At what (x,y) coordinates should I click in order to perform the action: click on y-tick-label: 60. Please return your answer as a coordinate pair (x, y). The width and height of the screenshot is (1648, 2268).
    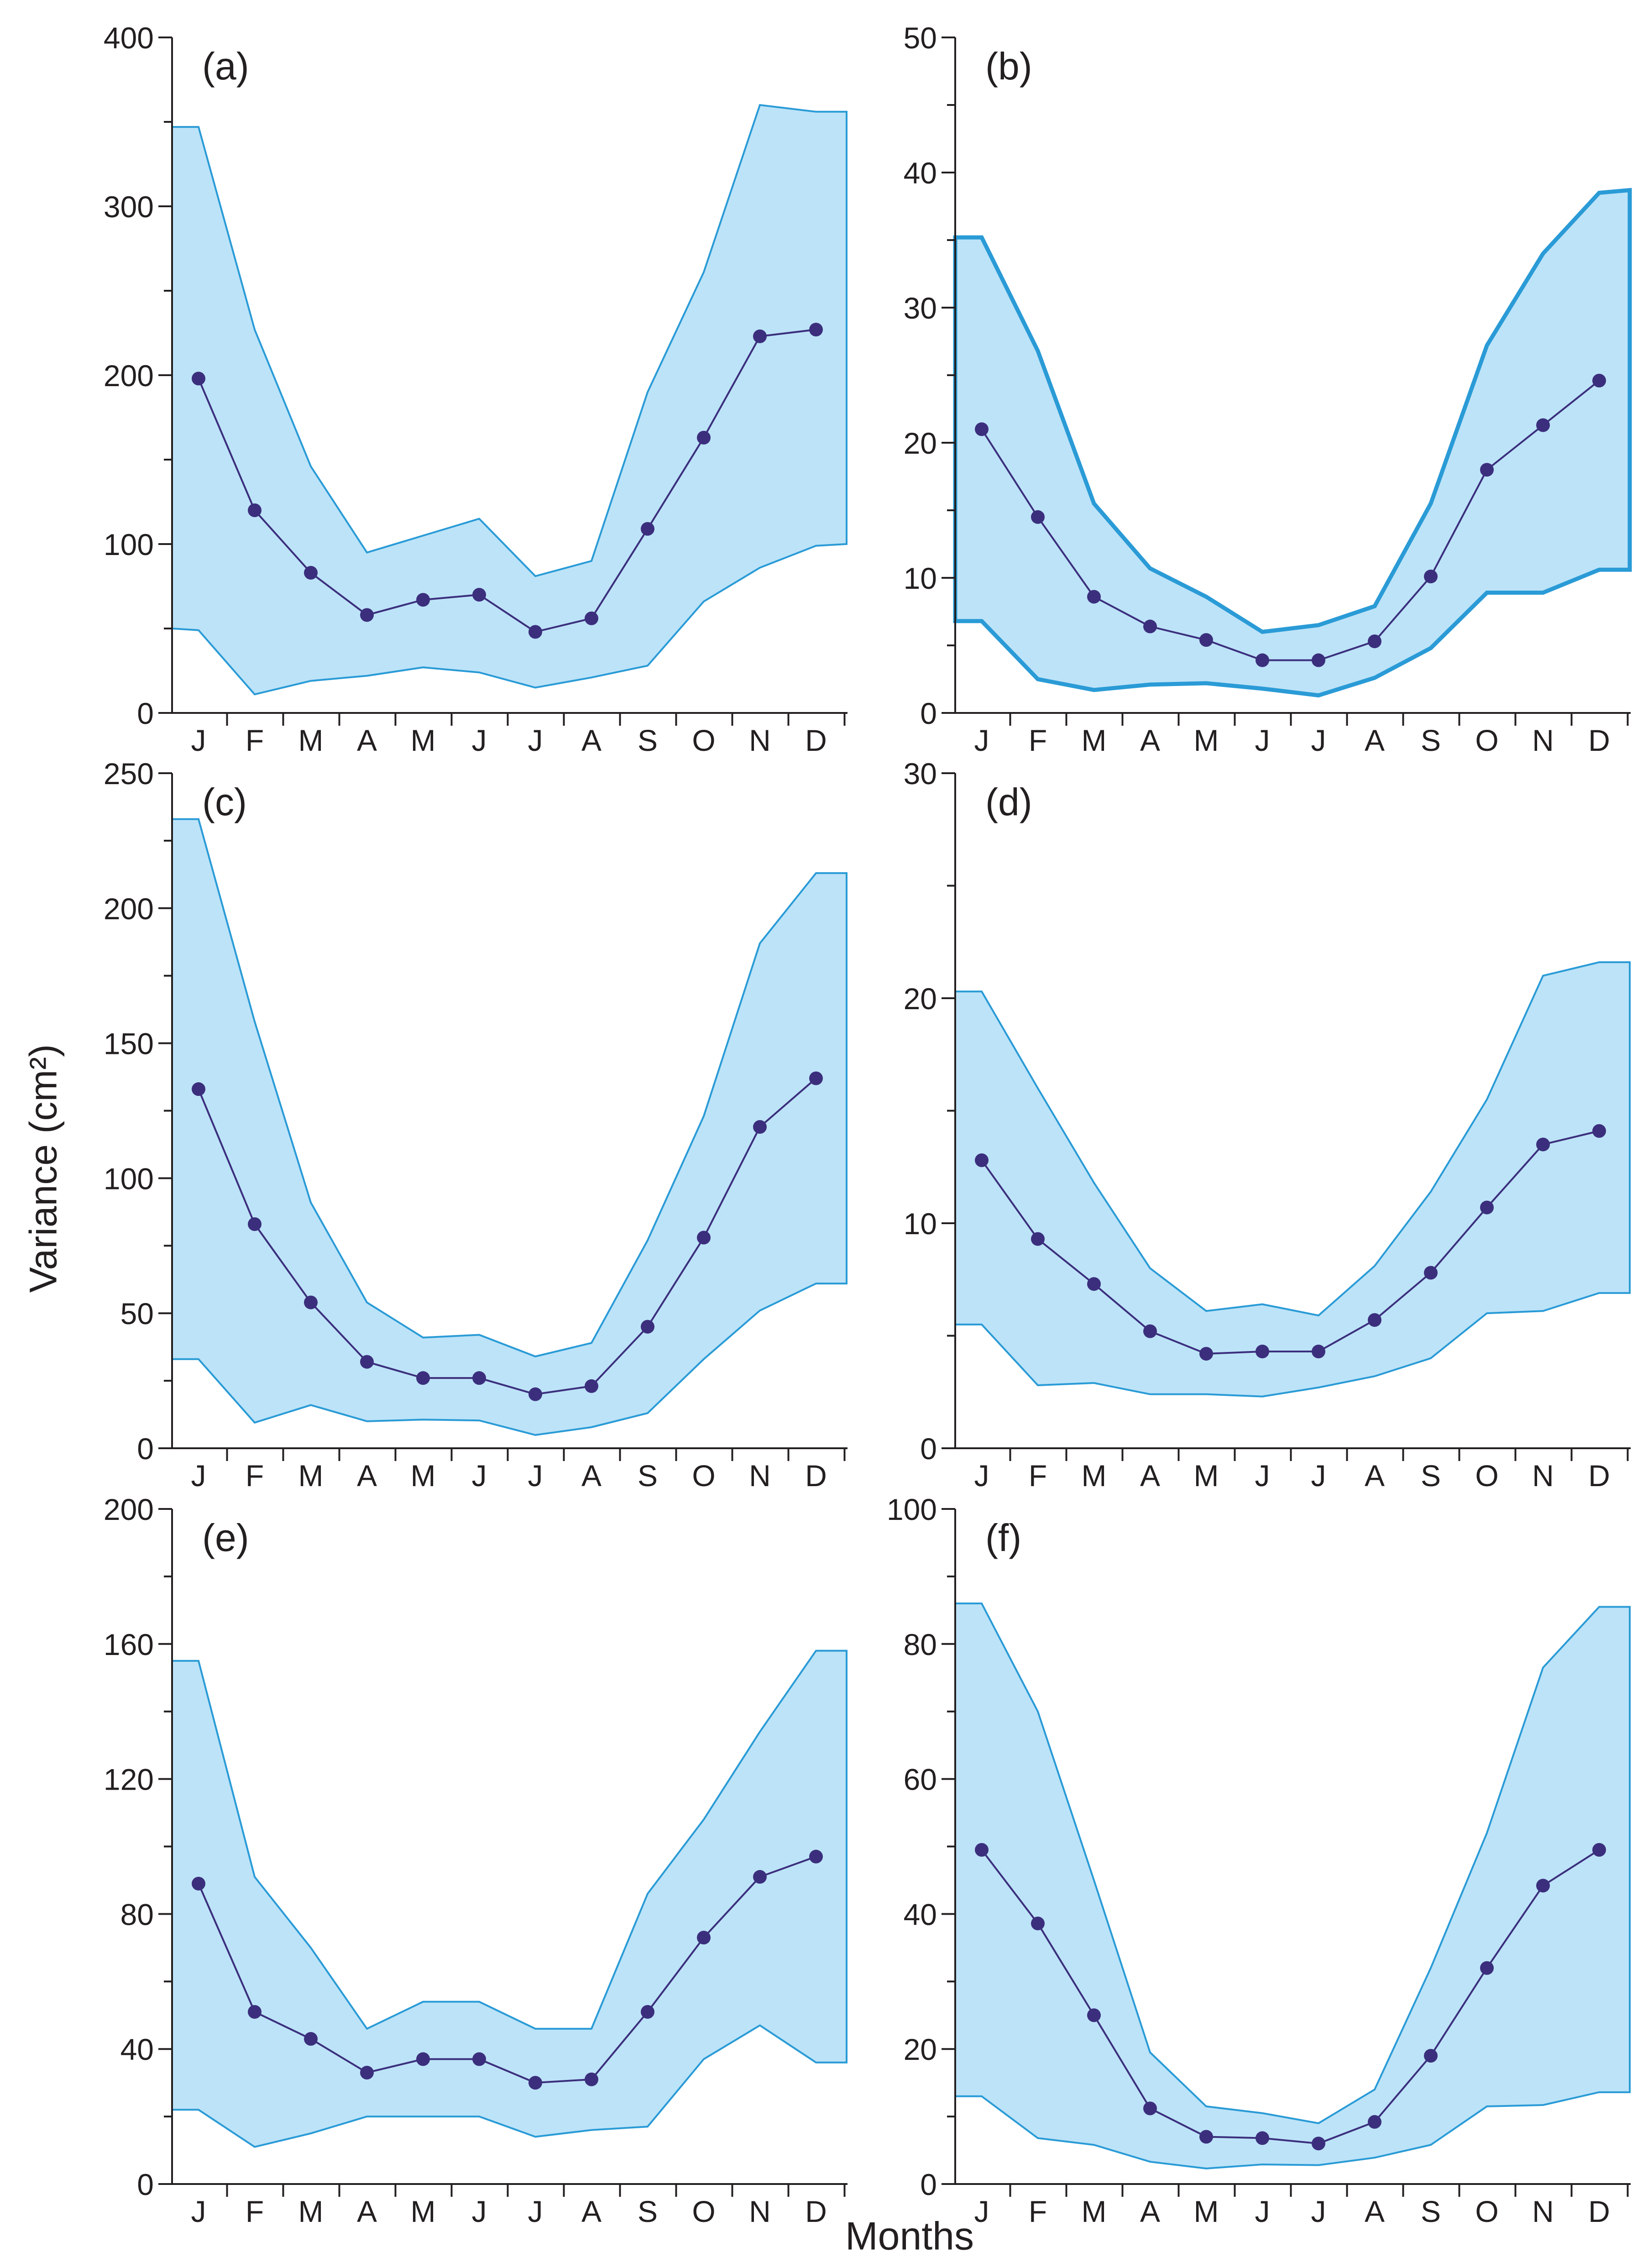
    Looking at the image, I should click on (920, 1780).